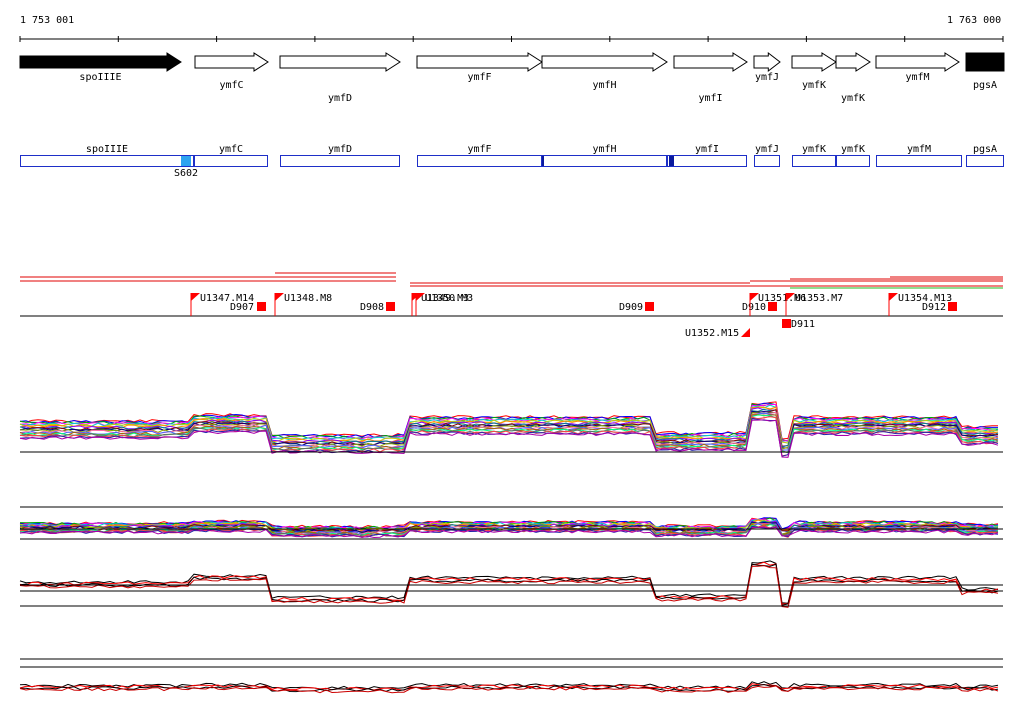 The height and width of the screenshot is (714, 1024). I want to click on gene-ymfH: ymfH, so click(604, 71).